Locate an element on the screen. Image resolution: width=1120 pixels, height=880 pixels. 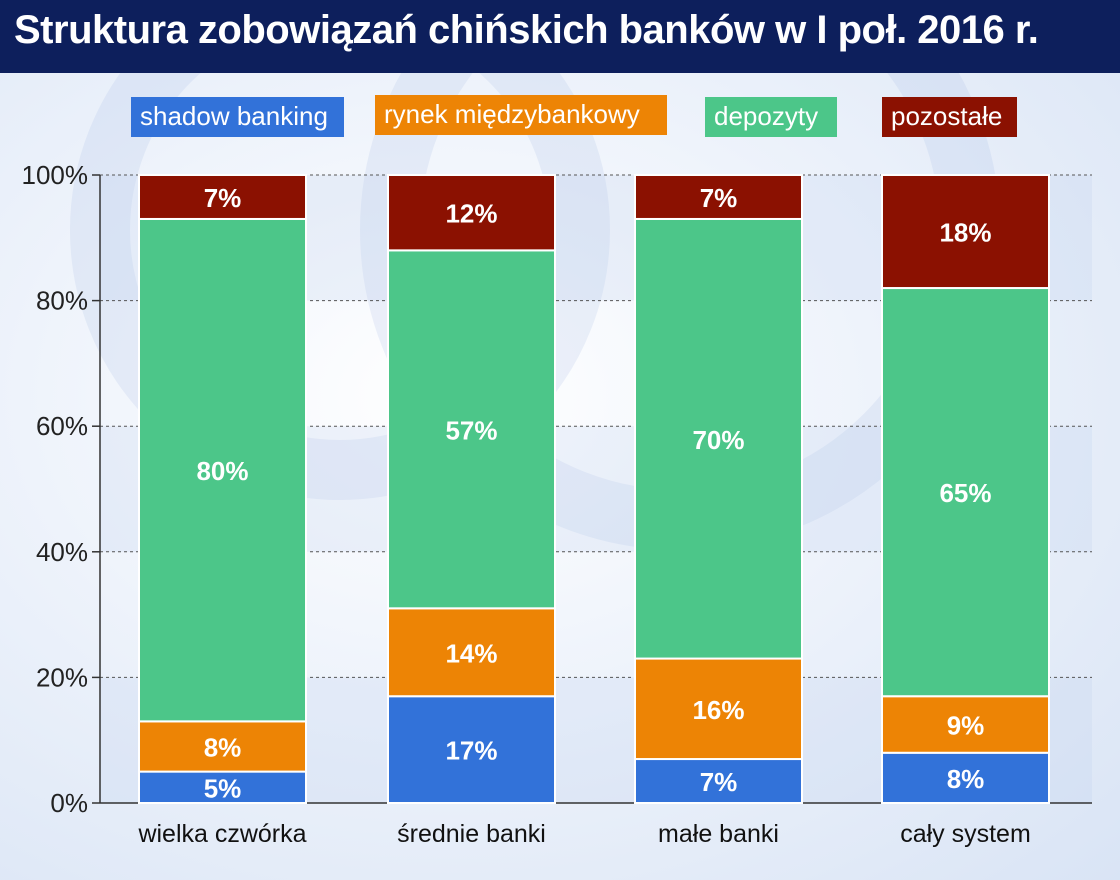
data-label: 57% is located at coordinates (471, 430).